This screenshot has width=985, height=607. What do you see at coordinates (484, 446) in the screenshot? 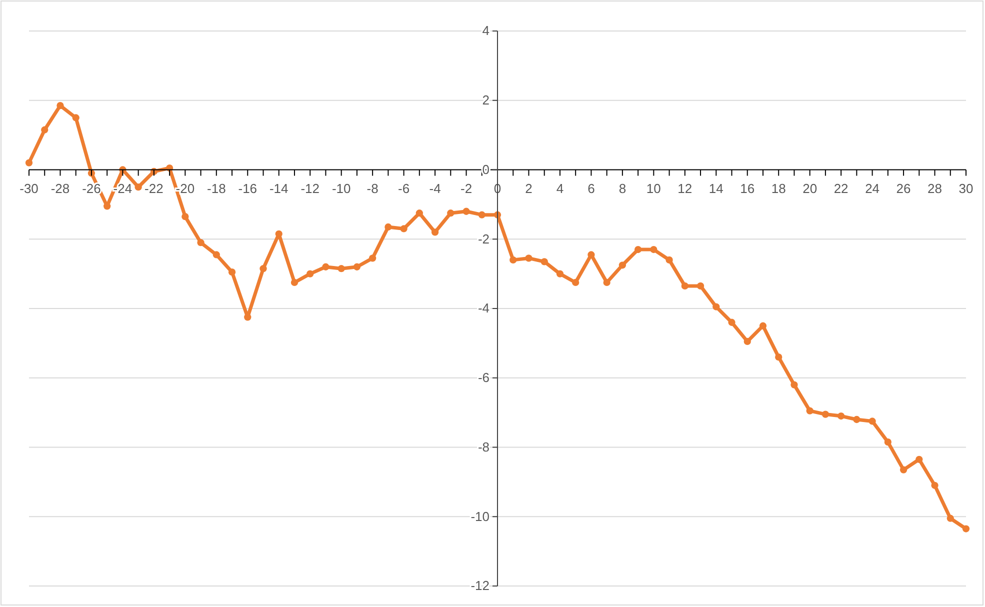
I see `y-tick-label: -8` at bounding box center [484, 446].